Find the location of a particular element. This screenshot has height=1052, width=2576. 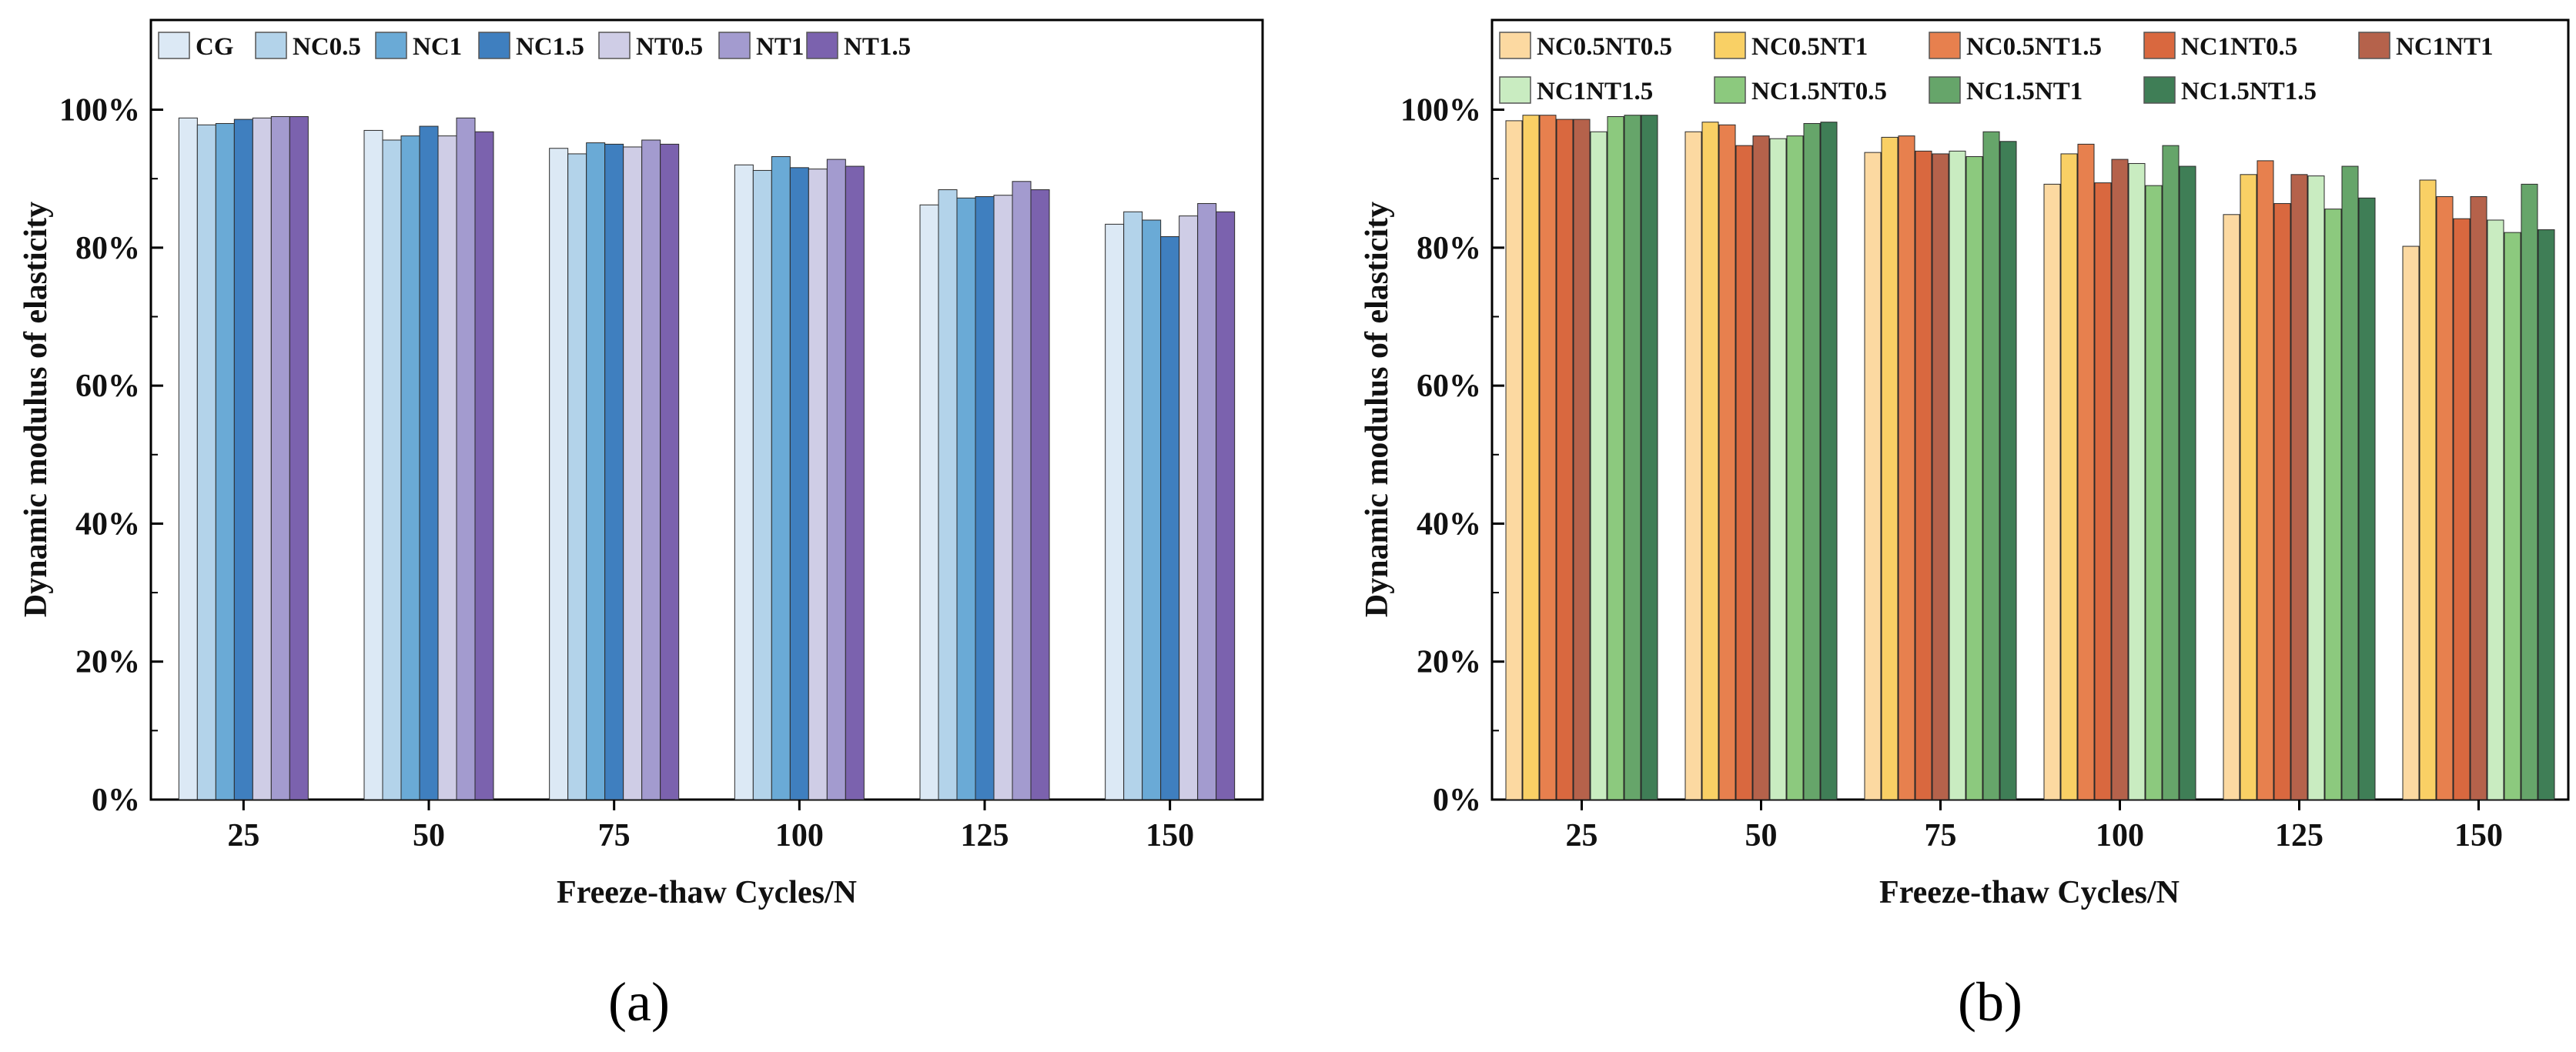

legend-label: NC1.5 is located at coordinates (550, 47).